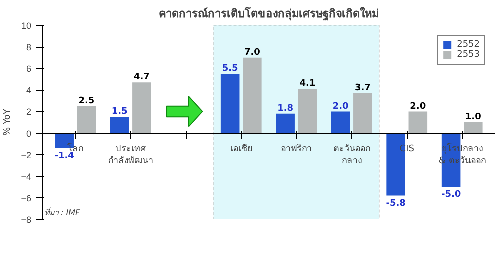 The image size is (500, 267). What do you see at coordinates (26, 177) in the screenshot?
I see `y-tick-label: −4` at bounding box center [26, 177].